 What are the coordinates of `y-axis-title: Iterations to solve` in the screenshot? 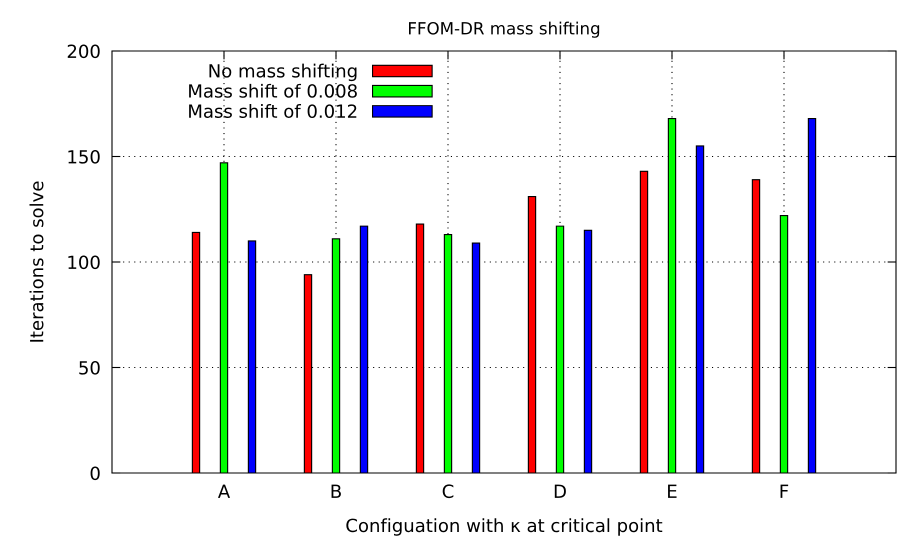 It's located at (37, 262).